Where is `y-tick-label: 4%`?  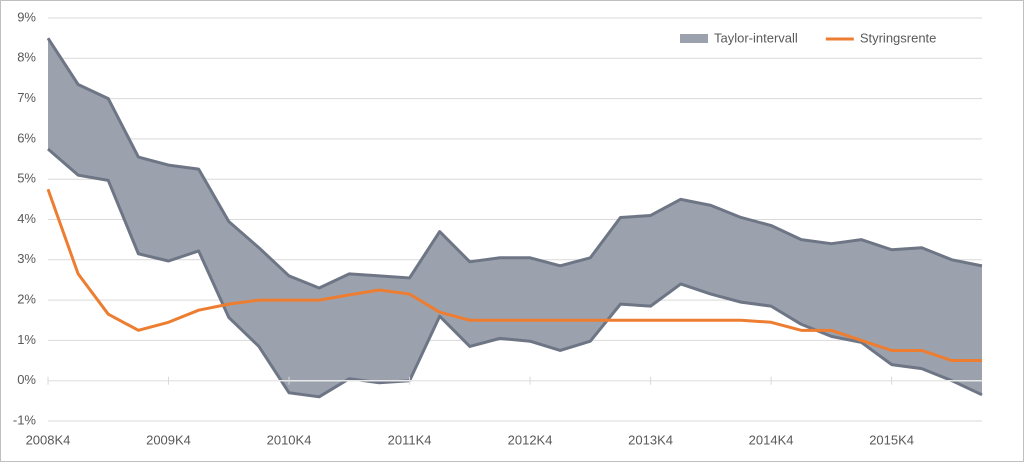
y-tick-label: 4% is located at coordinates (26, 218).